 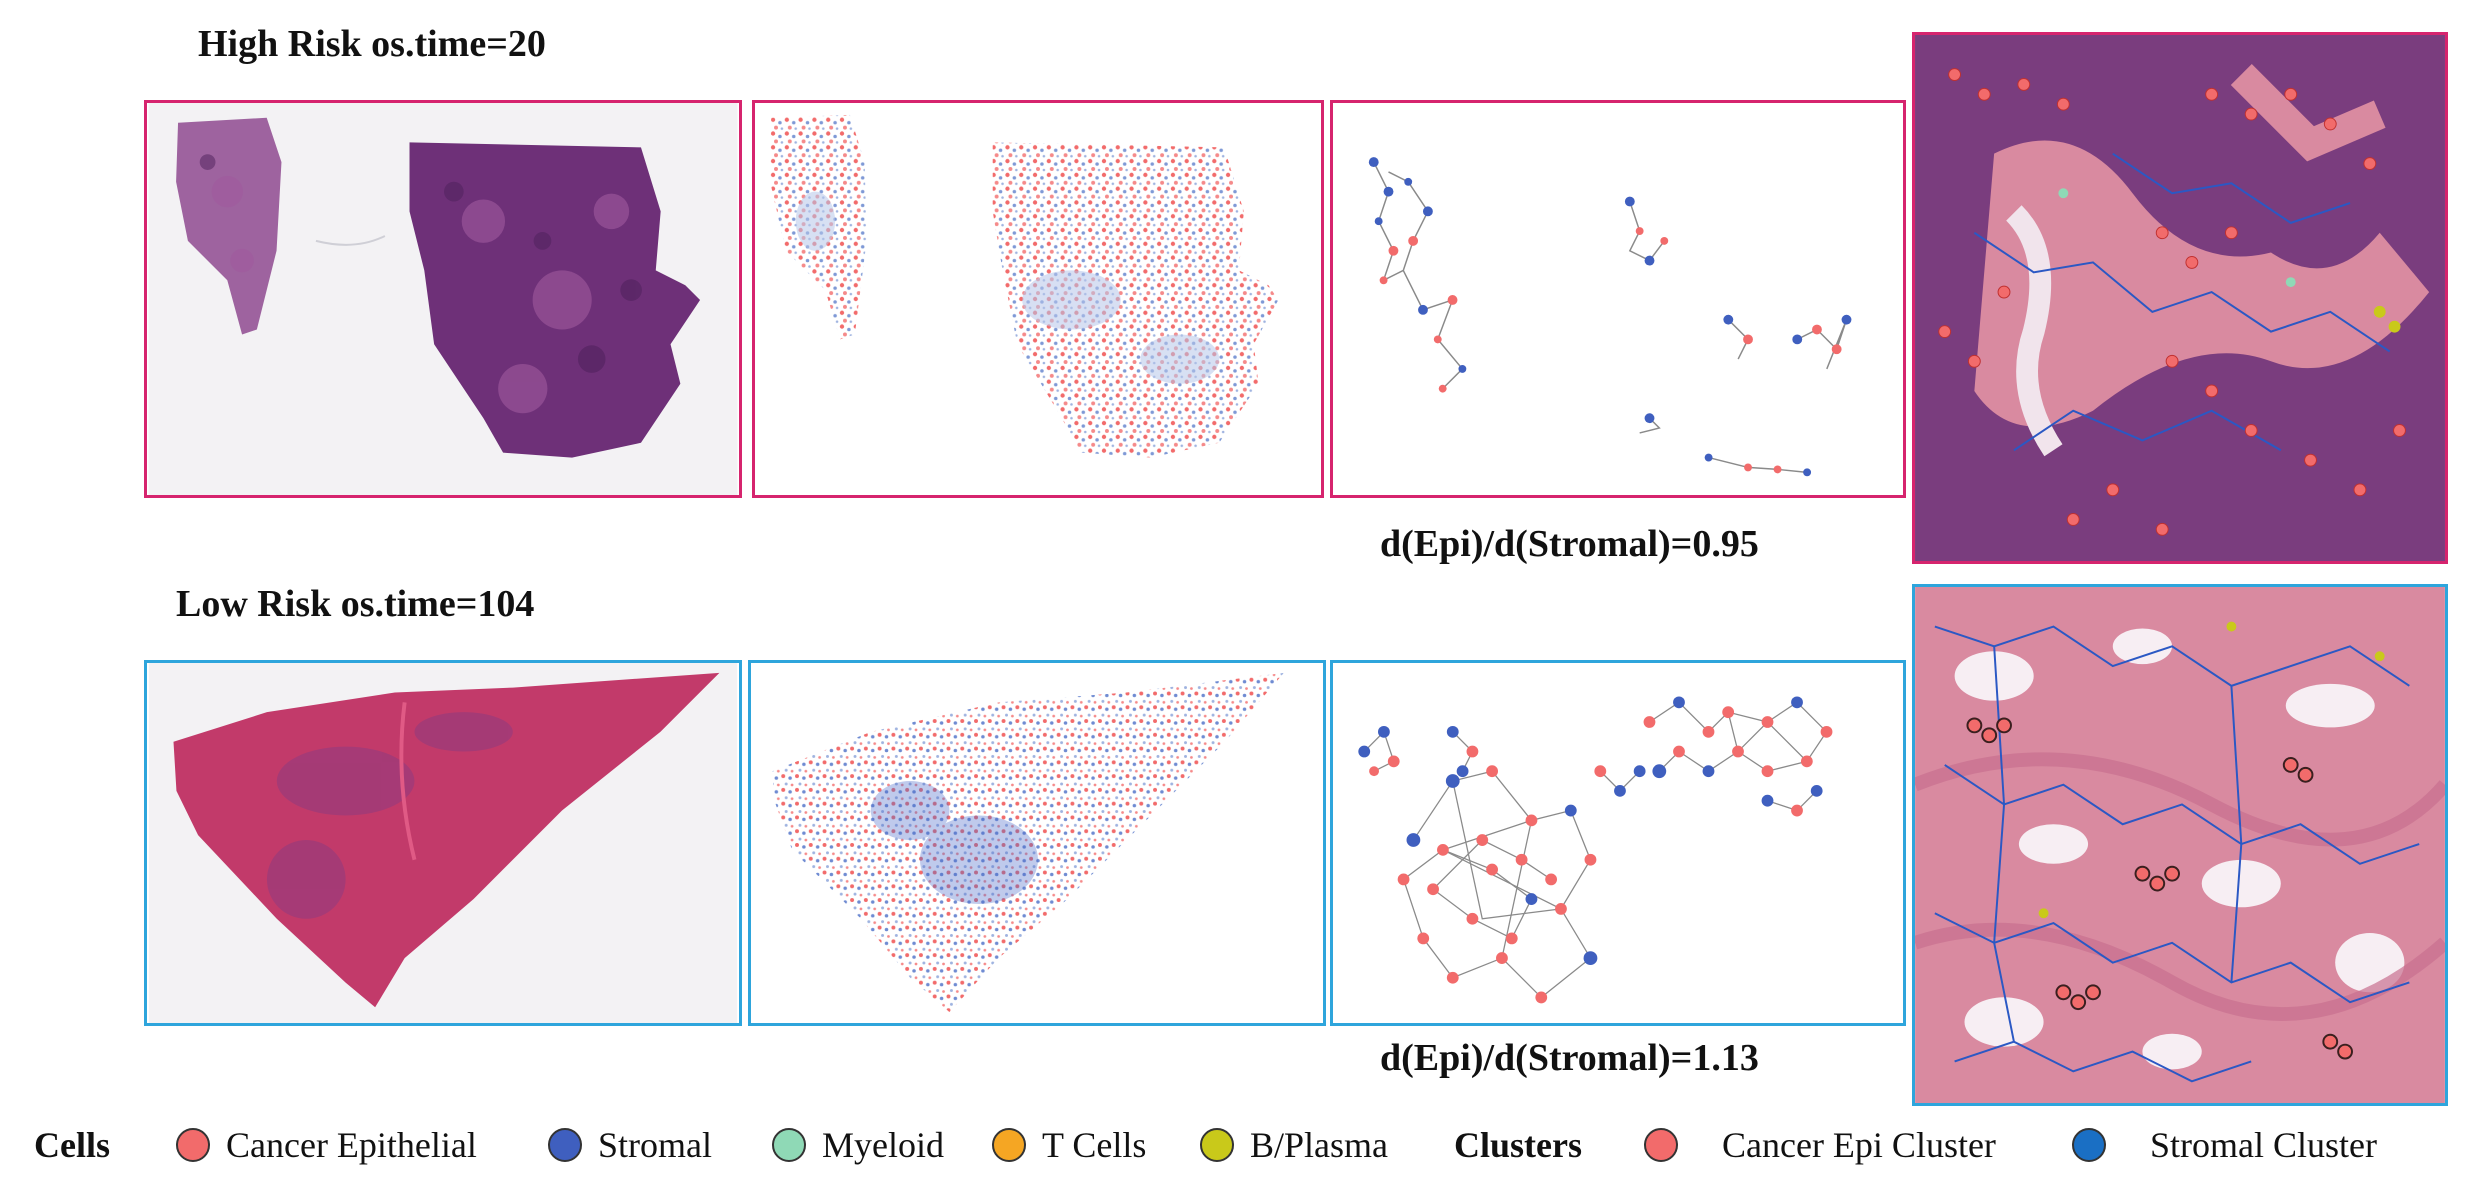 What do you see at coordinates (2263, 1145) in the screenshot?
I see `legend-label: Stromal Cluster` at bounding box center [2263, 1145].